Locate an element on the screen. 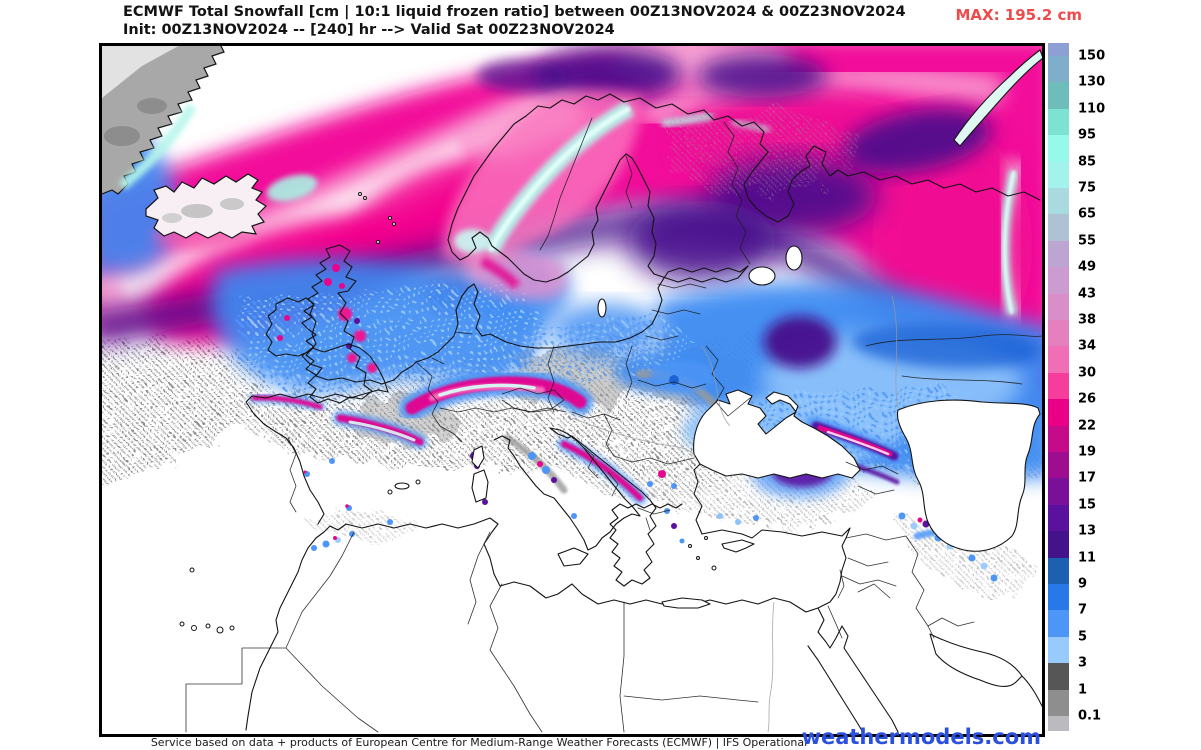 Image resolution: width=1201 pixels, height=750 pixels. colorbar-tick-label: 11 is located at coordinates (1087, 558).